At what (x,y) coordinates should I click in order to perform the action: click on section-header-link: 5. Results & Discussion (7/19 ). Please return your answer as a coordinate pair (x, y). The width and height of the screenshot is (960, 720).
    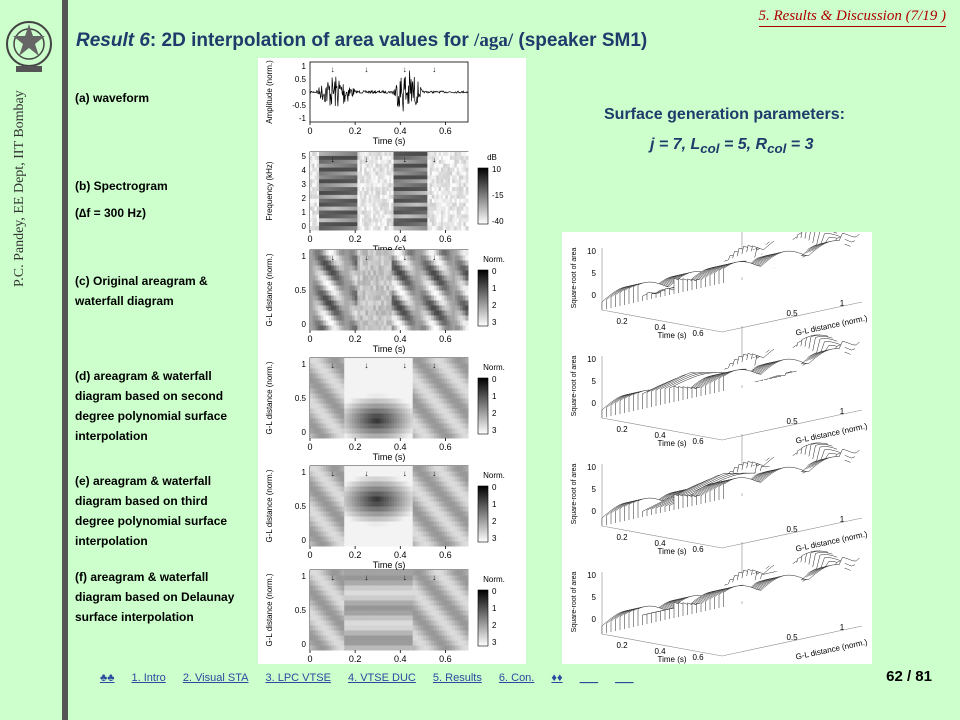
    Looking at the image, I should click on (852, 17).